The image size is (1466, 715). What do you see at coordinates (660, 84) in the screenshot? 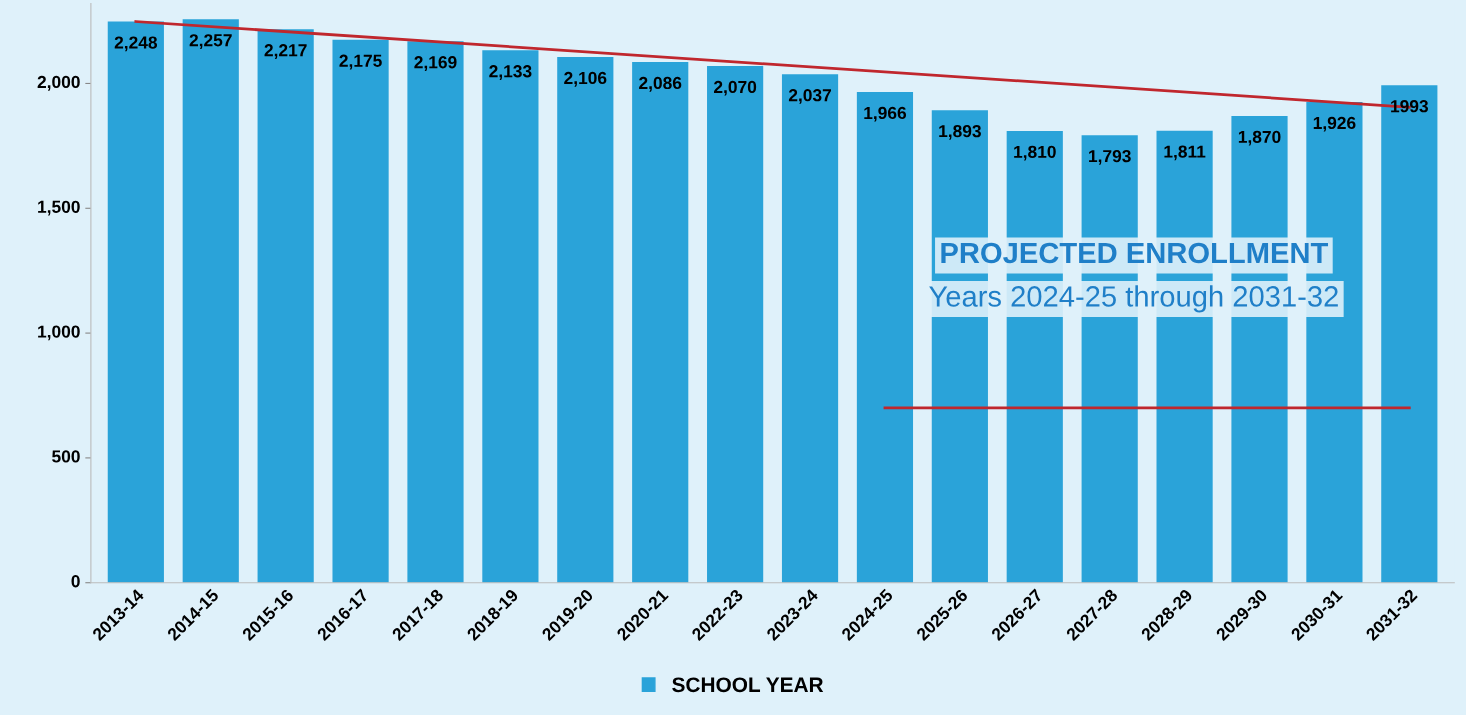
I see `data-label: 2,086` at bounding box center [660, 84].